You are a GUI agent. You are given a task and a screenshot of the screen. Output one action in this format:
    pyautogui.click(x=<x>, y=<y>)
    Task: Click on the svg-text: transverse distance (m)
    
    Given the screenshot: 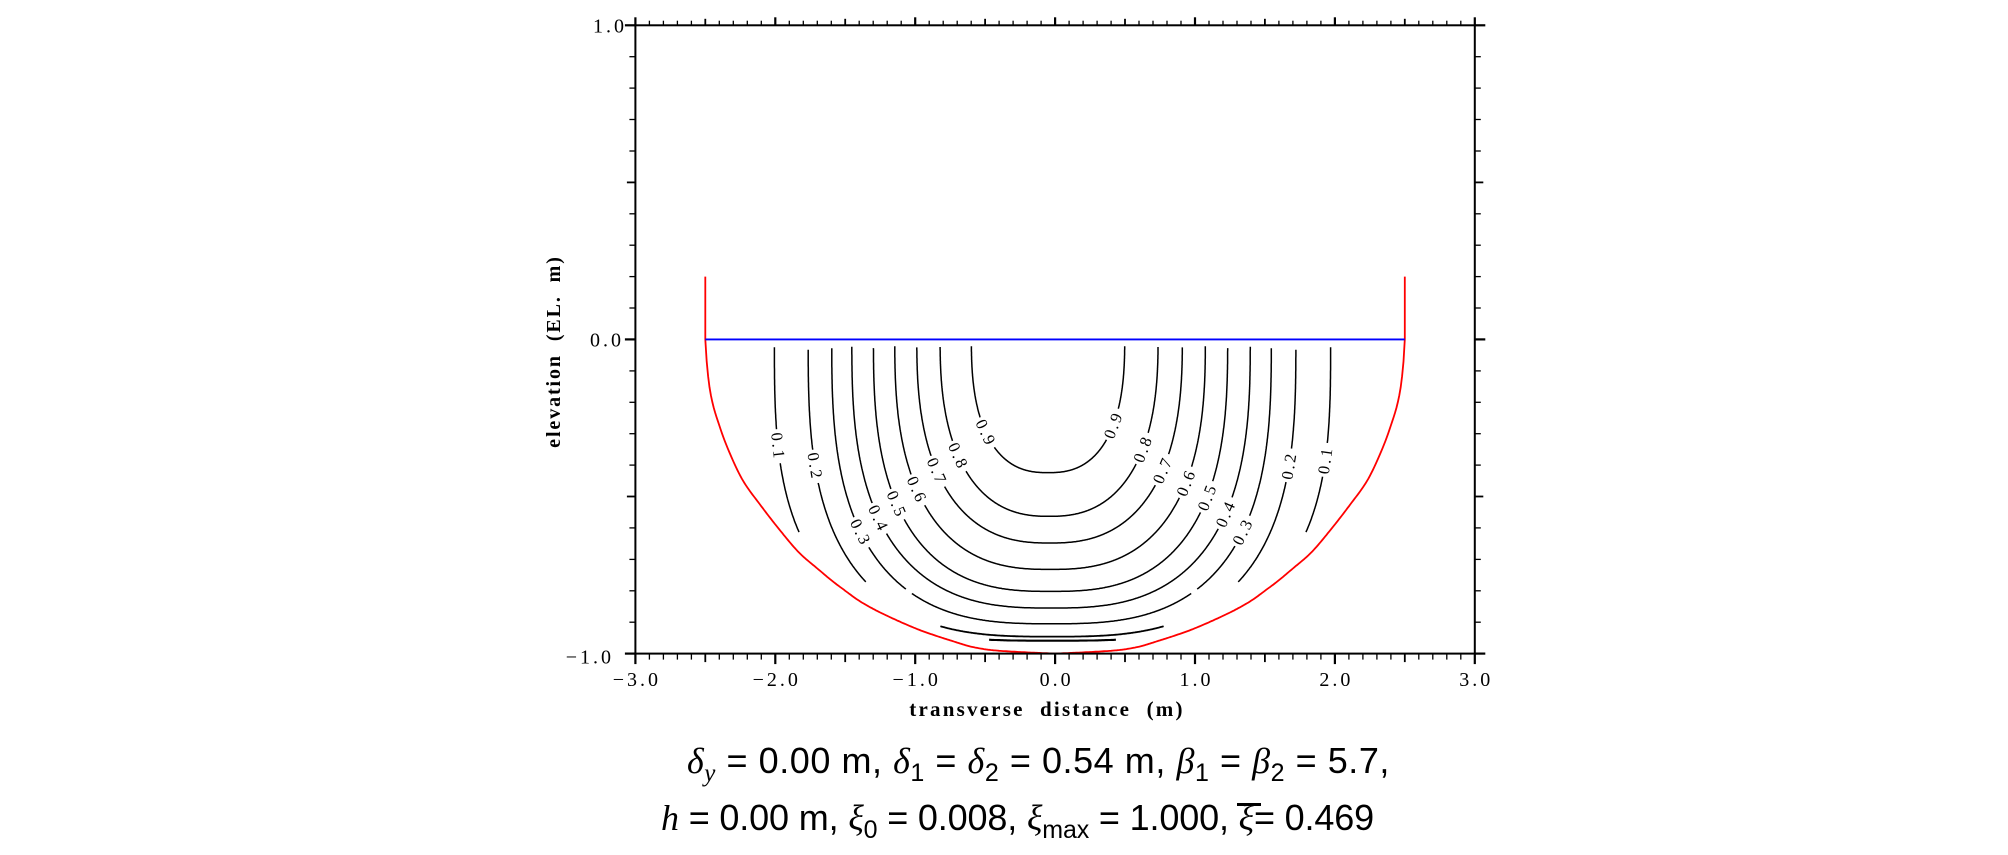 What is the action you would take?
    pyautogui.click(x=1046, y=709)
    